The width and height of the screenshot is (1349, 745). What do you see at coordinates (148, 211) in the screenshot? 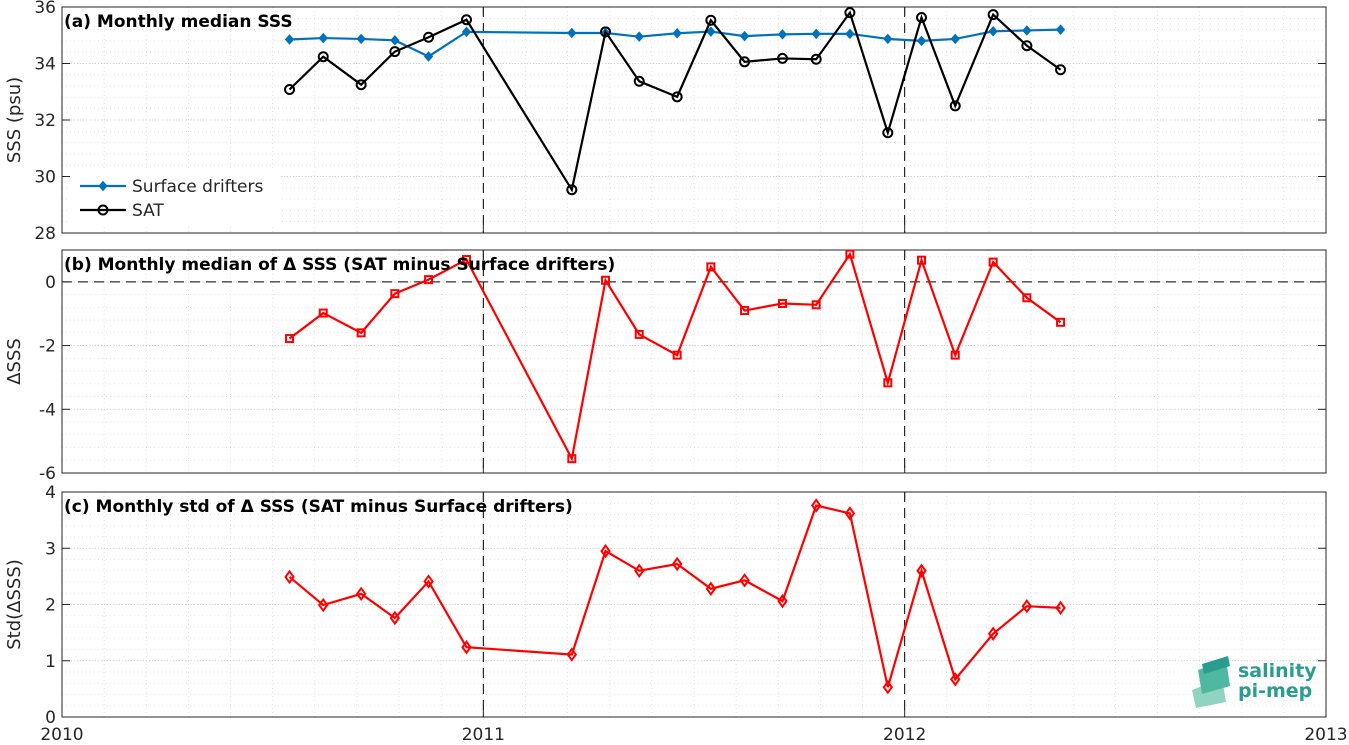
I see `legend-label: SAT` at bounding box center [148, 211].